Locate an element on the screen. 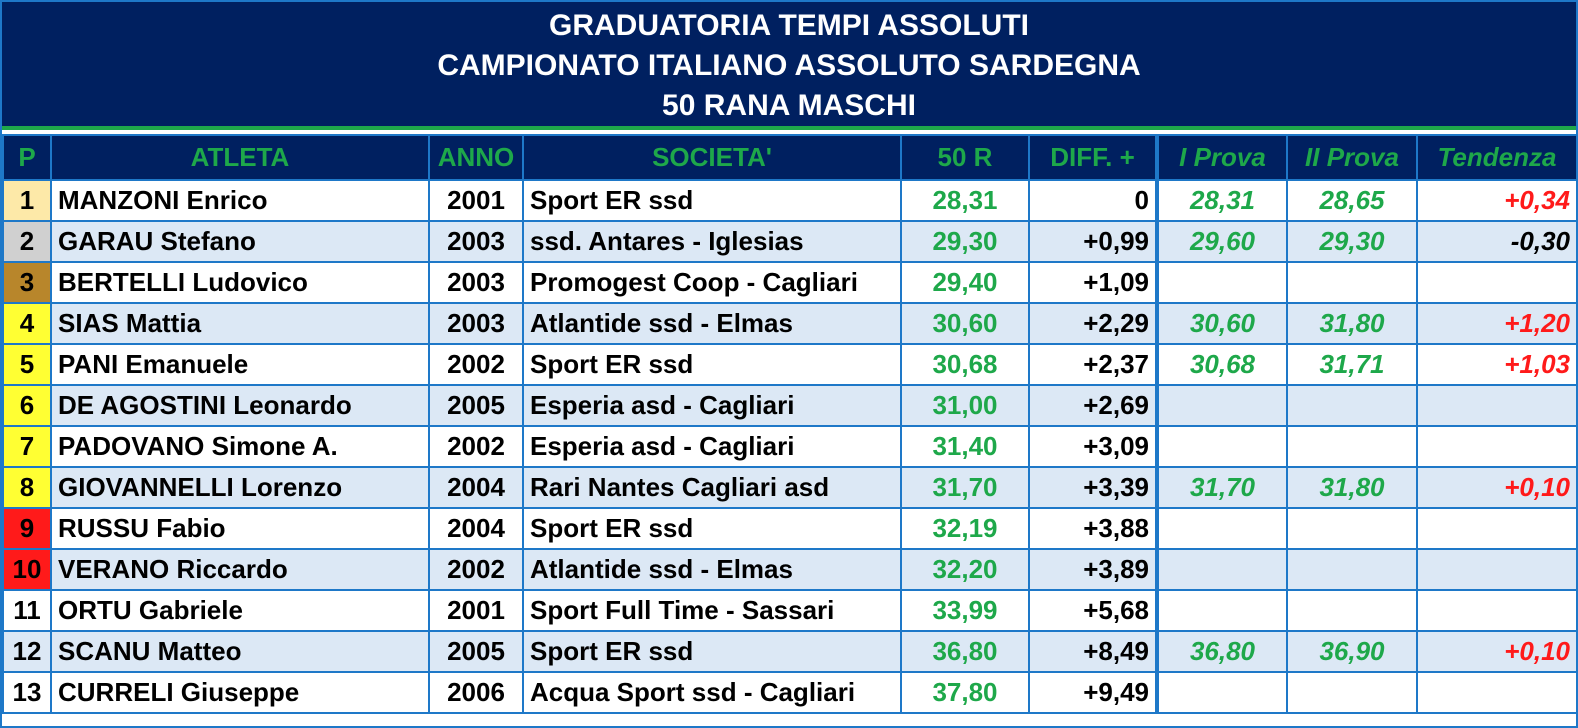 The width and height of the screenshot is (1578, 728). prova-2-cell: 31,71 is located at coordinates (1352, 364).